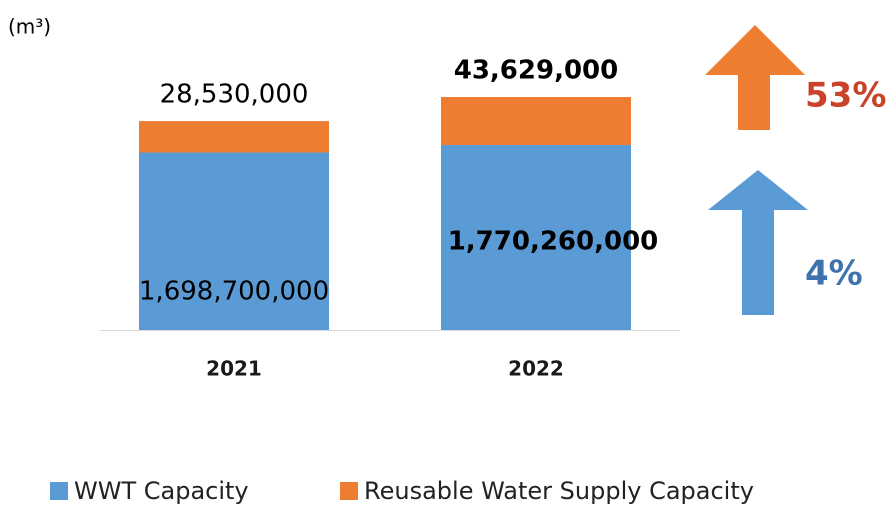 The width and height of the screenshot is (889, 507). What do you see at coordinates (234, 95) in the screenshot?
I see `data-label: 28,530,000` at bounding box center [234, 95].